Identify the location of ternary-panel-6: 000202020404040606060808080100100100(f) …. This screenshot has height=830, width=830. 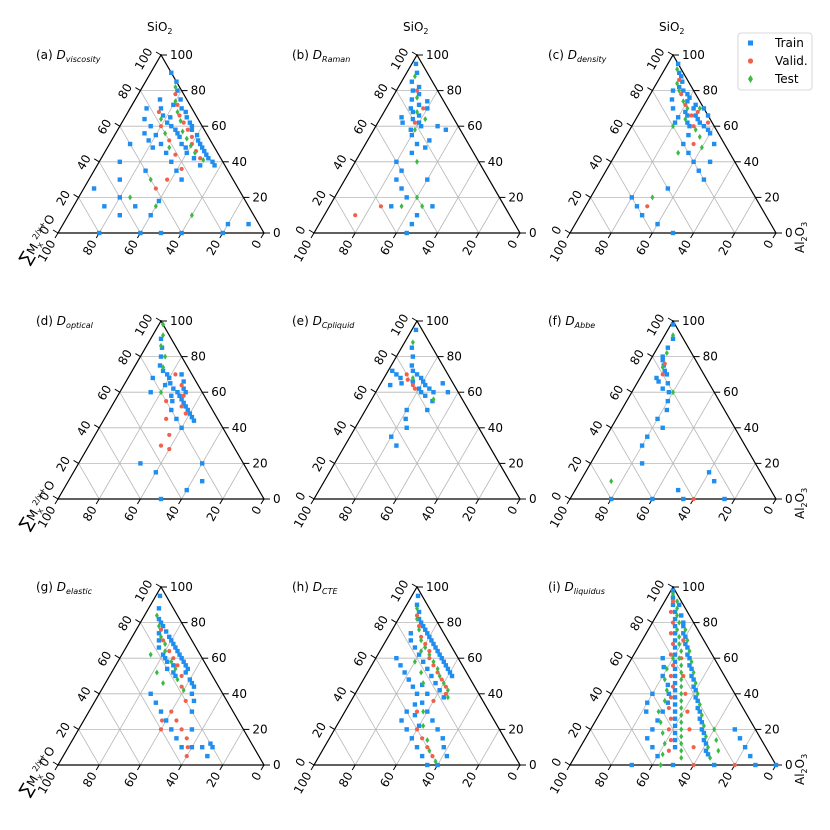
(678, 421).